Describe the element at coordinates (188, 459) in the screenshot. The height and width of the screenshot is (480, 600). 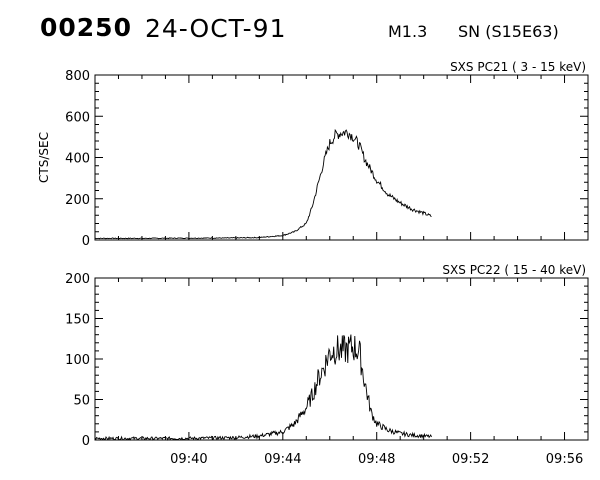
I see `x-tick-label: 09:40` at that location.